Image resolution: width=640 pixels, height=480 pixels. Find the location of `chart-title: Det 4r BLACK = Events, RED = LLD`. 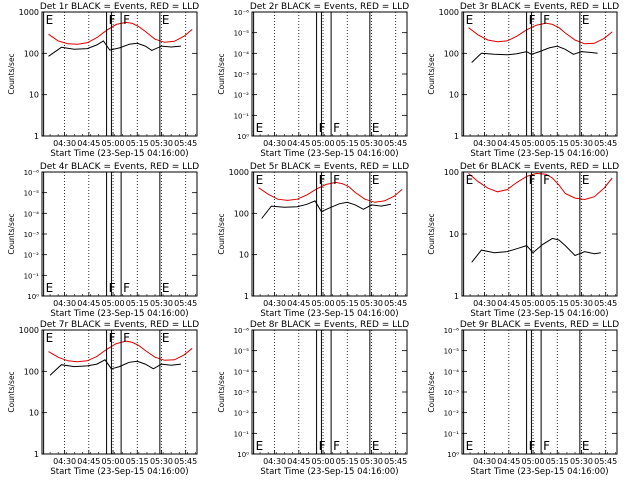

chart-title: Det 4r BLACK = Events, RED = LLD is located at coordinates (119, 167).